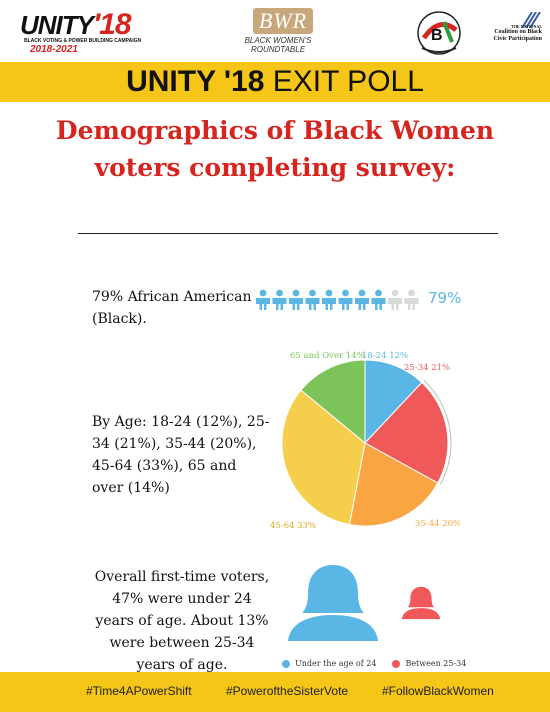 Image resolution: width=550 pixels, height=712 pixels. I want to click on banner-title: UNITY '18 EXIT POLL, so click(275, 82).